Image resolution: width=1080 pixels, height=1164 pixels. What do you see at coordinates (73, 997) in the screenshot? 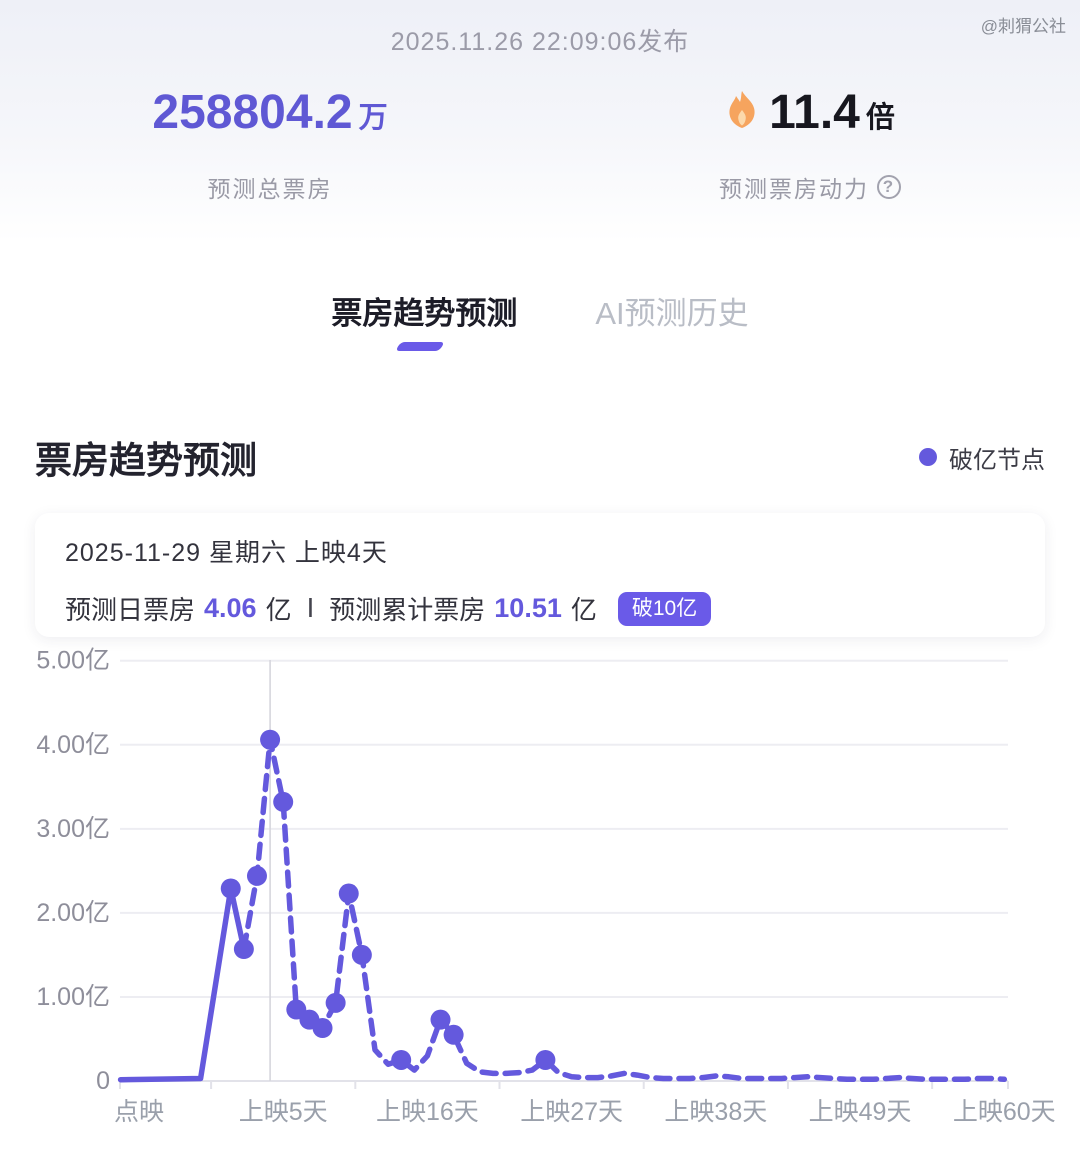
I see `y-axis-tick: 1.00亿` at bounding box center [73, 997].